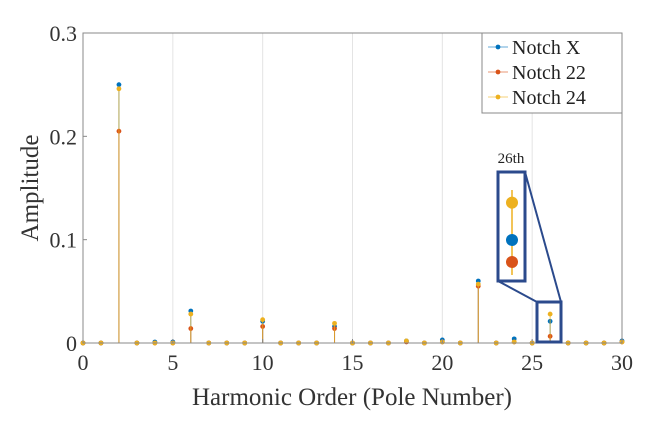  I want to click on x-tick-label: 15, so click(353, 362).